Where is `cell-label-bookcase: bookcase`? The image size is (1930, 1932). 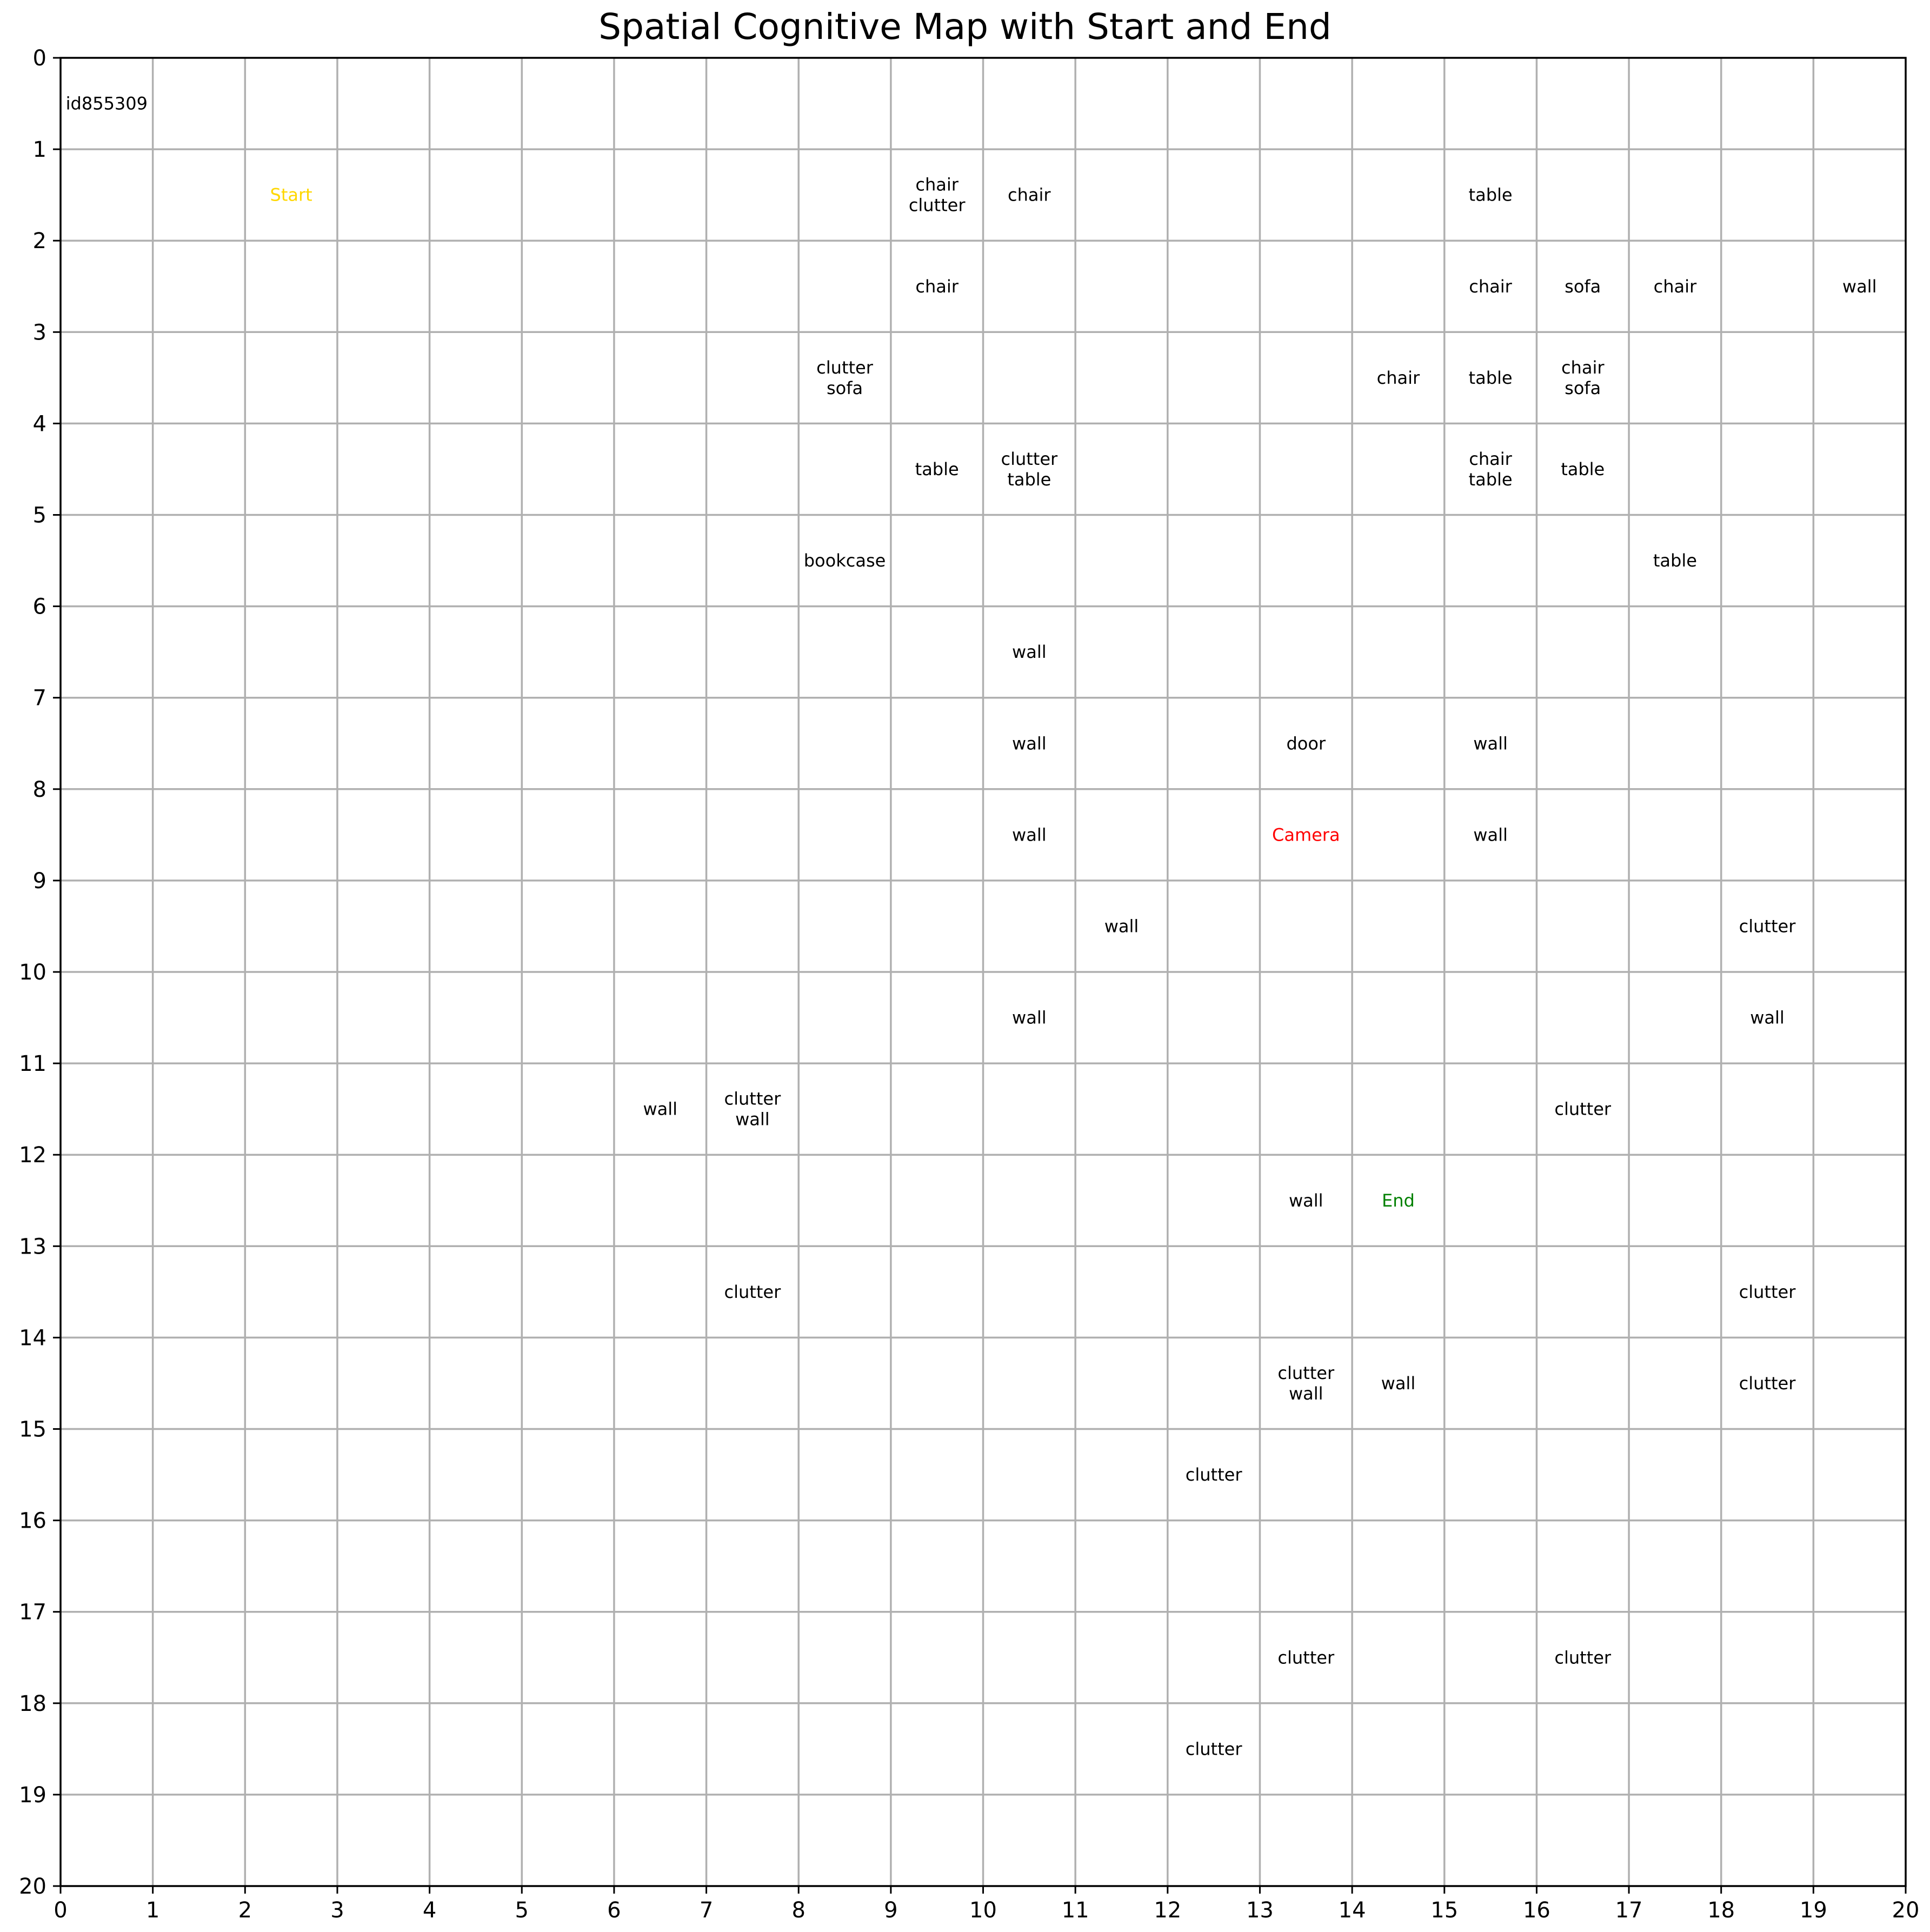 cell-label-bookcase: bookcase is located at coordinates (845, 560).